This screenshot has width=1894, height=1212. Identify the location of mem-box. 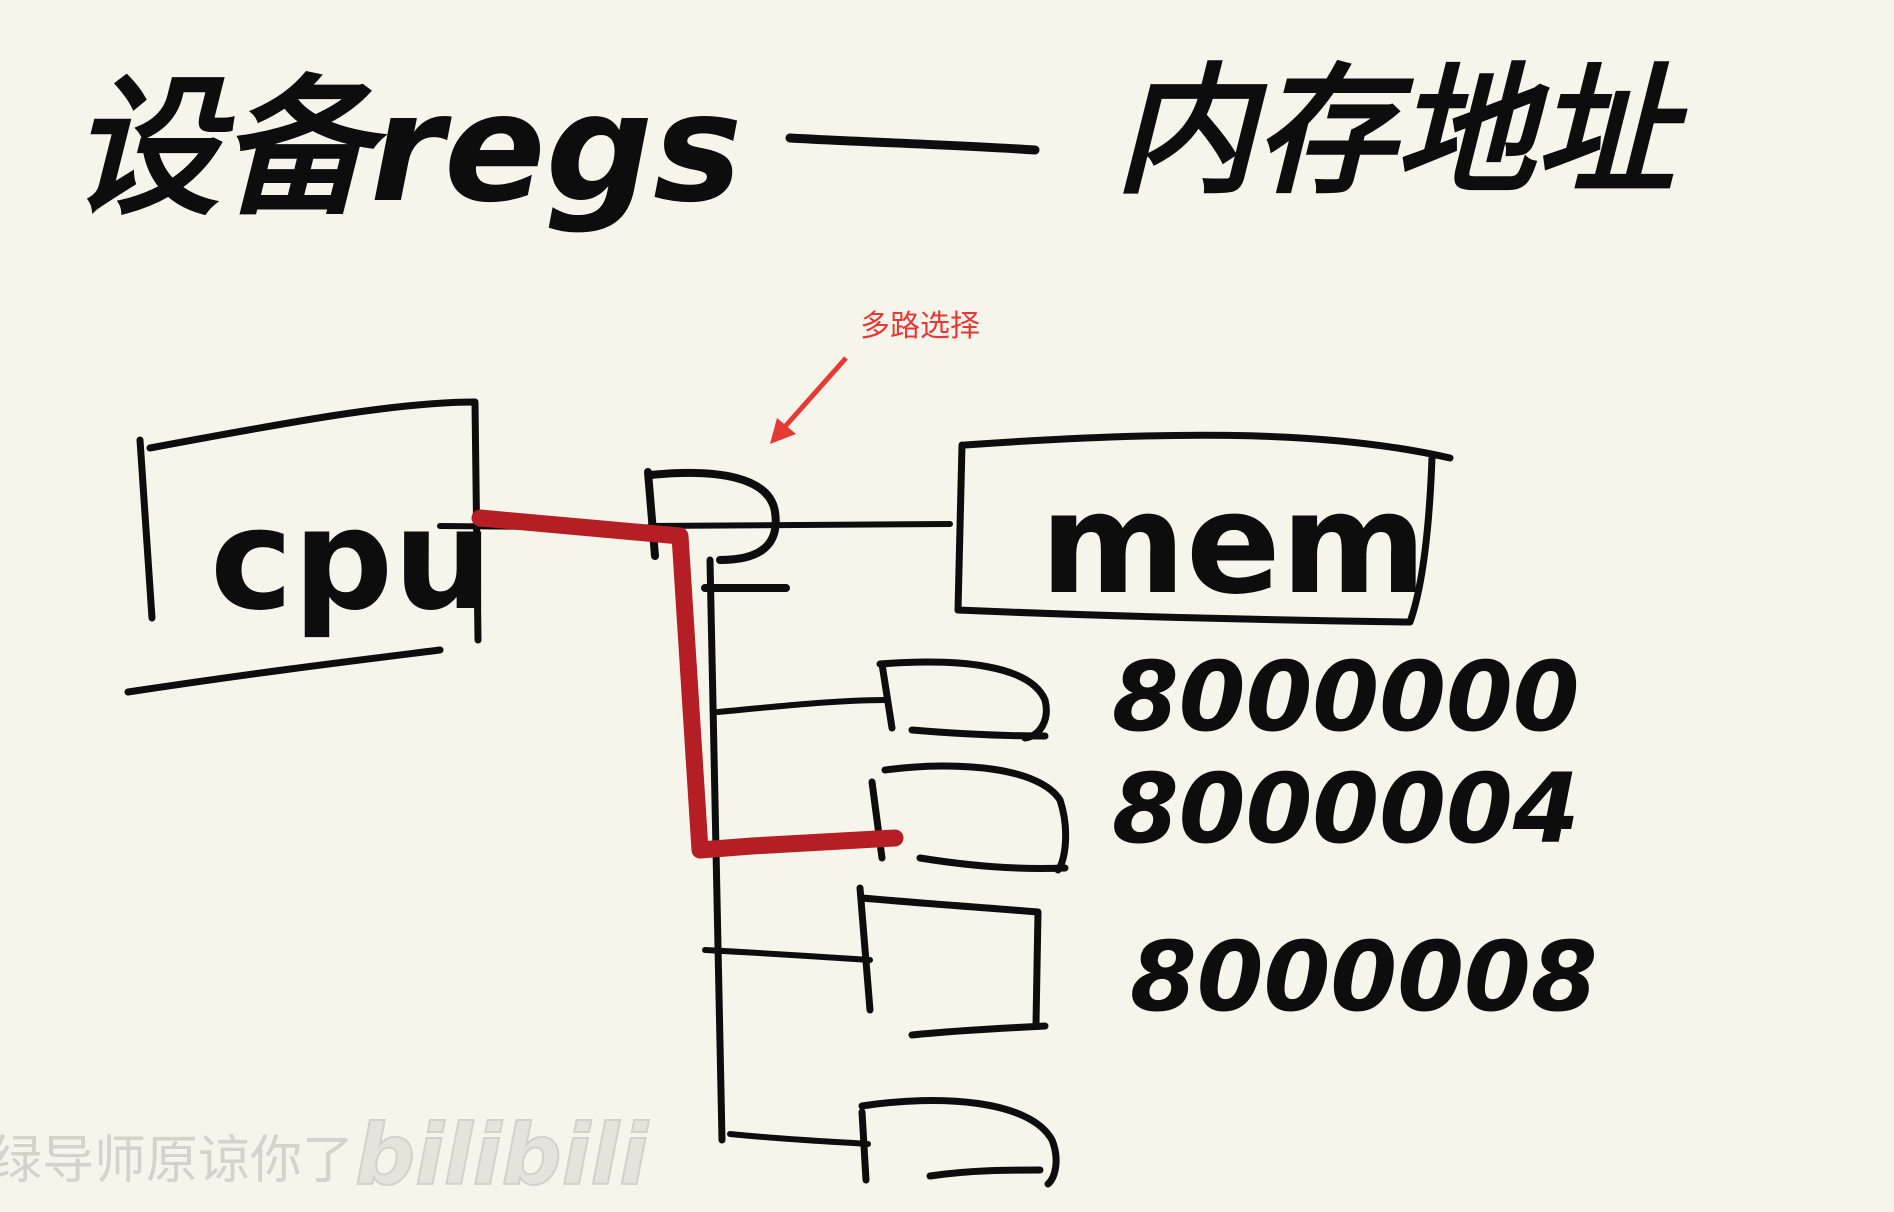
(1204, 528).